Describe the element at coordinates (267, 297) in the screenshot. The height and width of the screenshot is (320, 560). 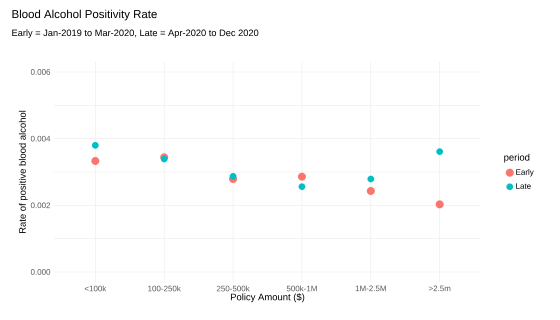
I see `x-axis-title: Policy Amount ($)` at that location.